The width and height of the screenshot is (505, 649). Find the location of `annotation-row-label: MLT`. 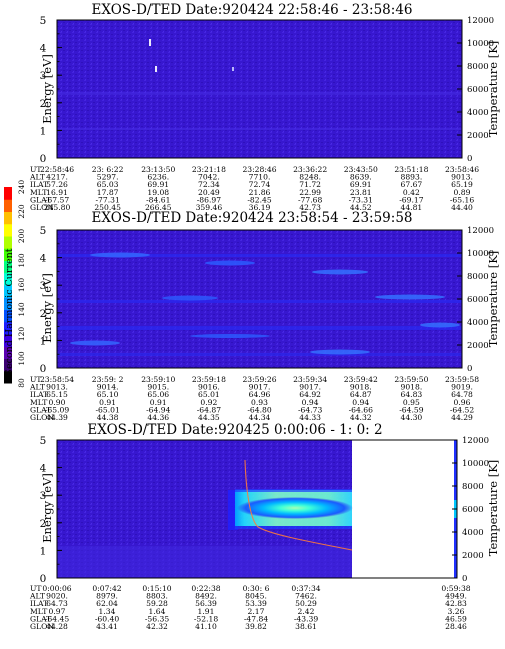

annotation-row-label: MLT is located at coordinates (38, 402).